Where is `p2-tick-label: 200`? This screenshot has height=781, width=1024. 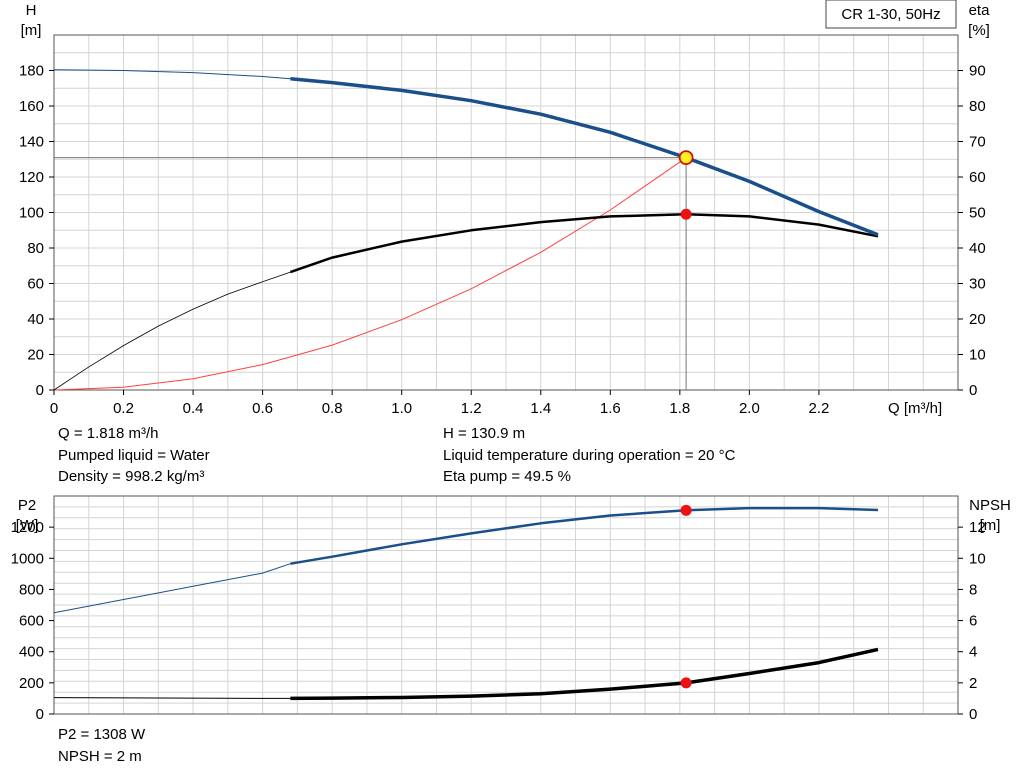
p2-tick-label: 200 is located at coordinates (31, 683).